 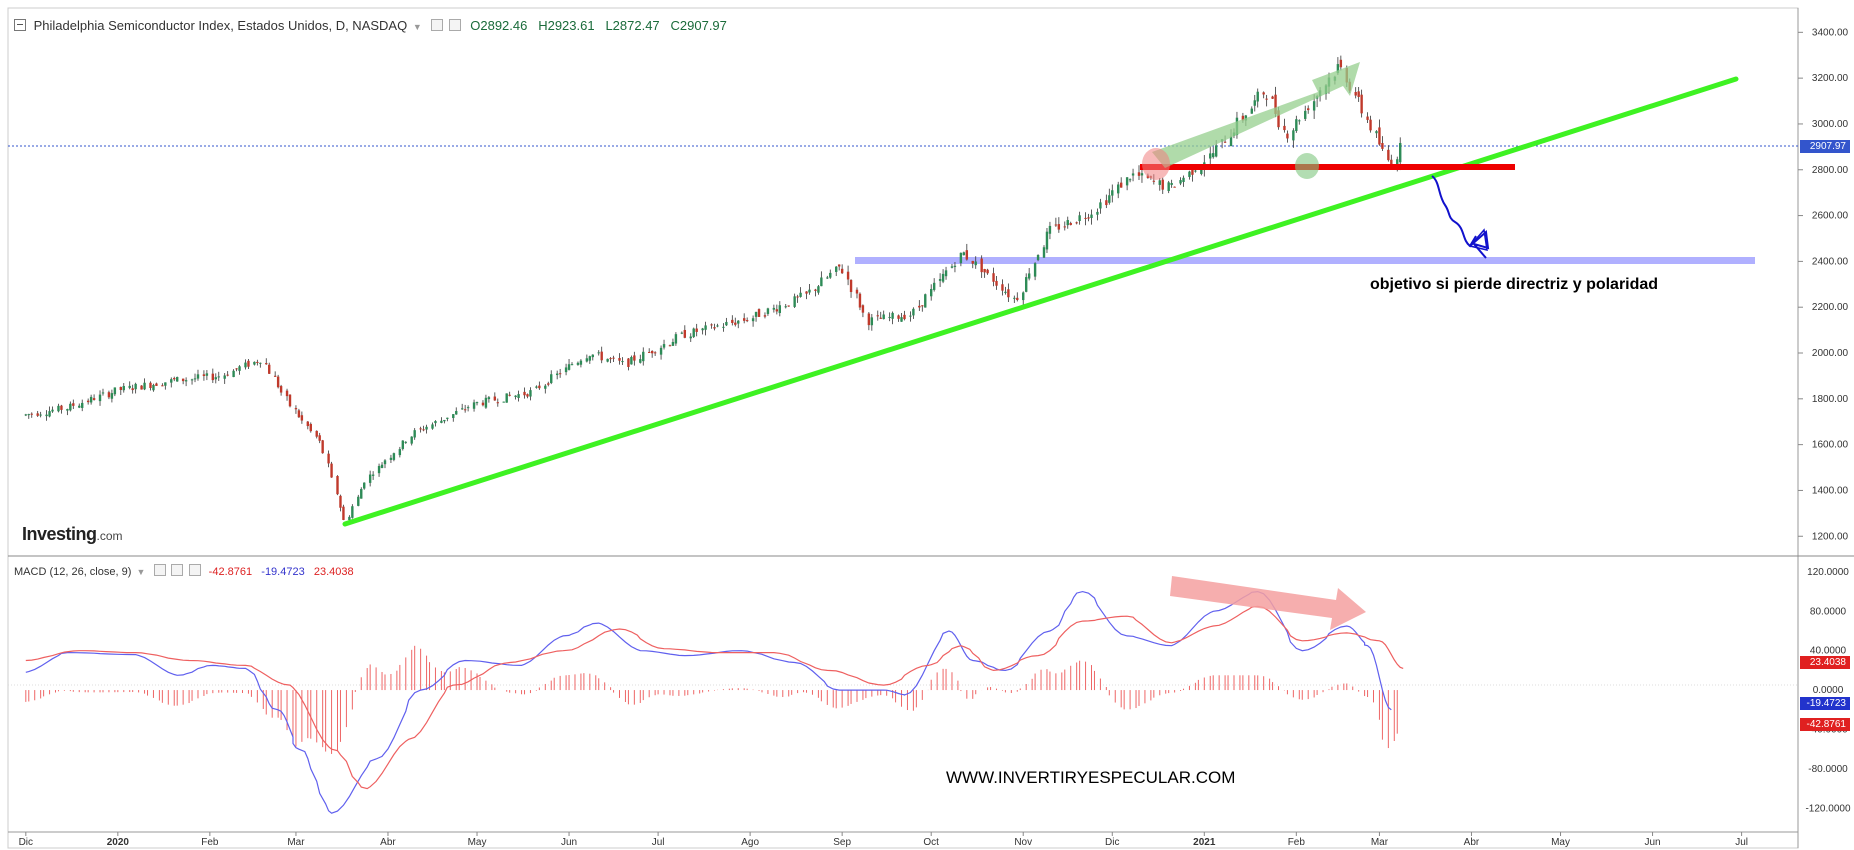 What do you see at coordinates (109, 536) in the screenshot?
I see `logo-domain: .com` at bounding box center [109, 536].